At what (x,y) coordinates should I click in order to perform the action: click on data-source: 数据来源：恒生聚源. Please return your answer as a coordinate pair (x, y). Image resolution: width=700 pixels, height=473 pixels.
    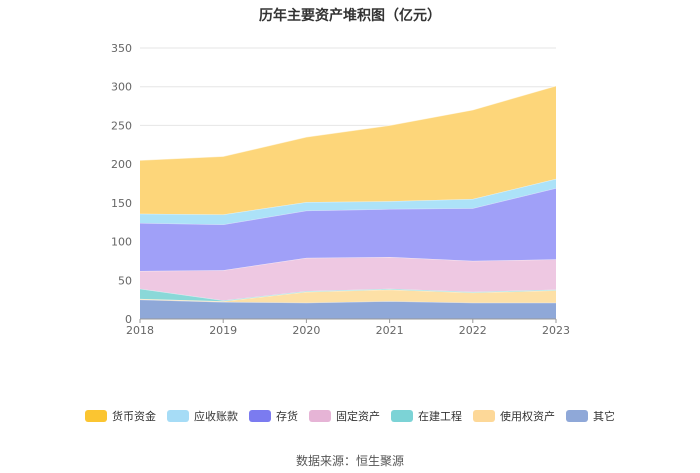
    Looking at the image, I should click on (349, 461).